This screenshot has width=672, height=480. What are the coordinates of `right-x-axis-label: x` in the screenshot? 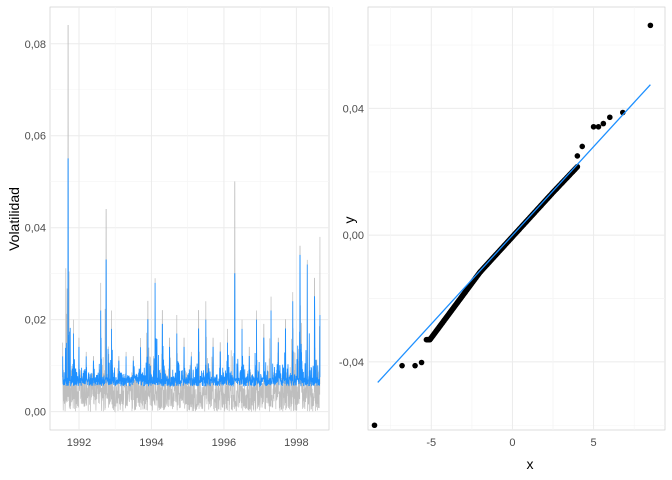 It's located at (530, 464).